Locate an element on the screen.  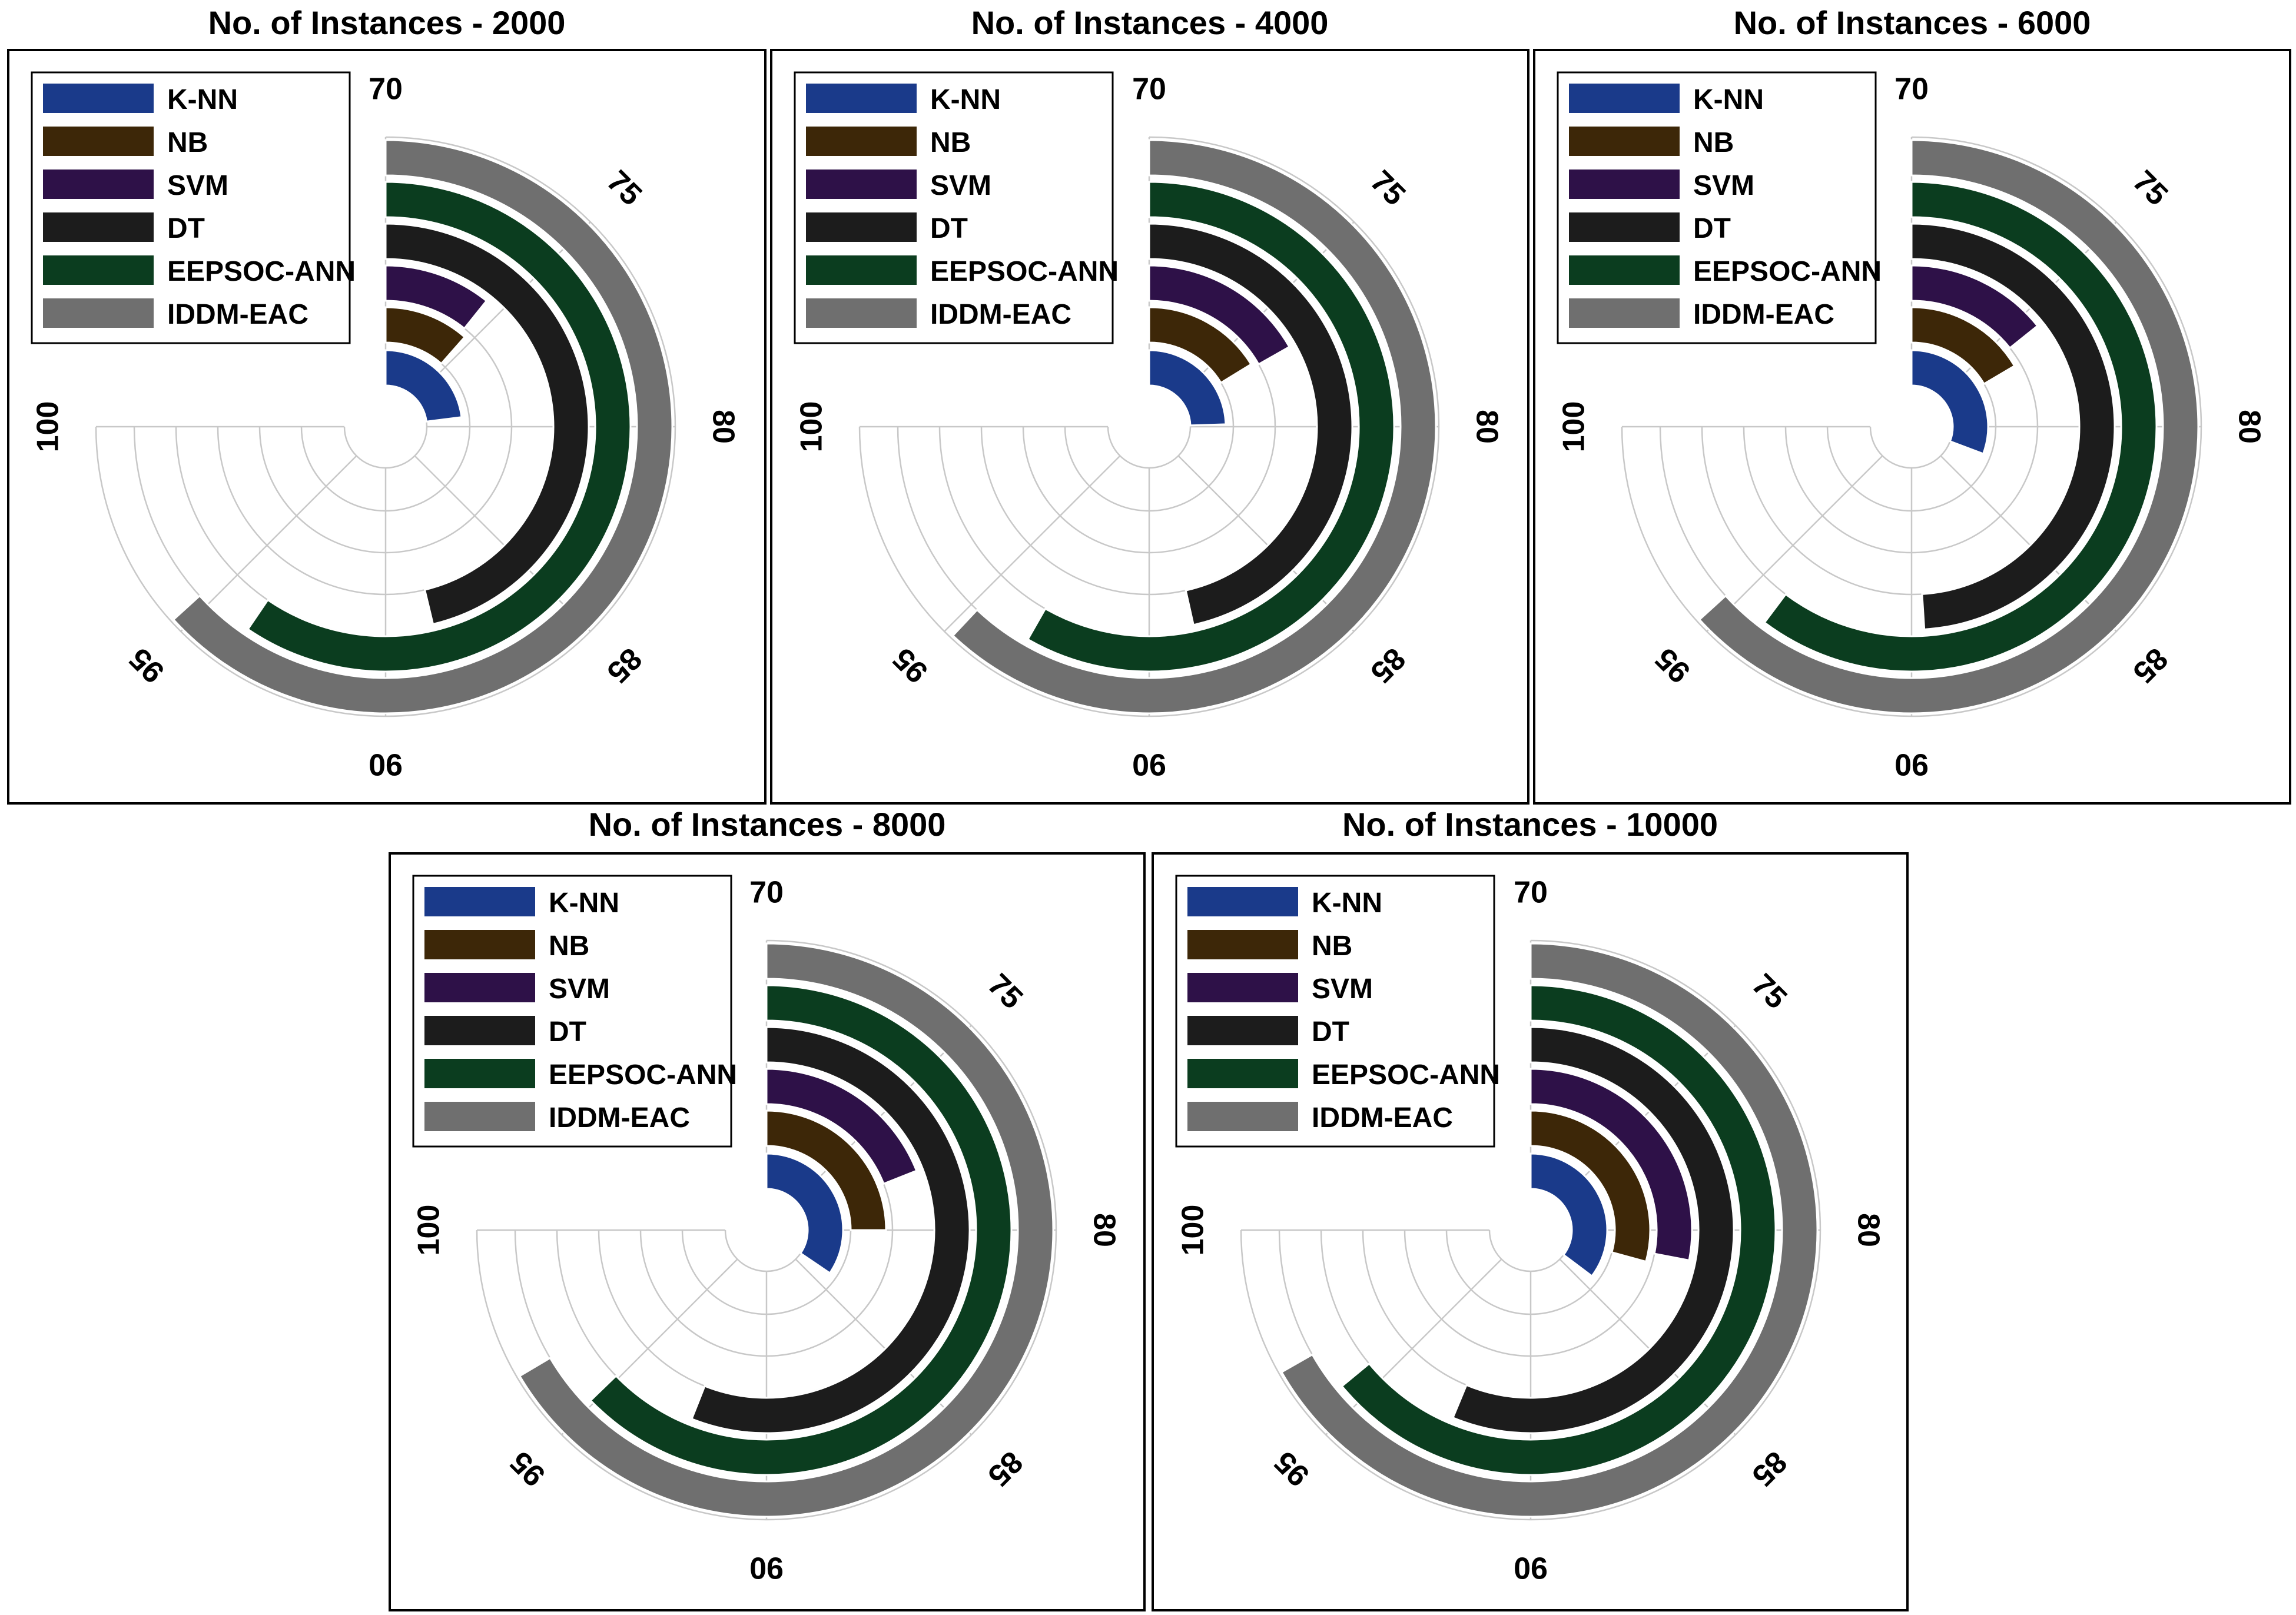
chart-title: No. of Instances - 8000 is located at coordinates (767, 824).